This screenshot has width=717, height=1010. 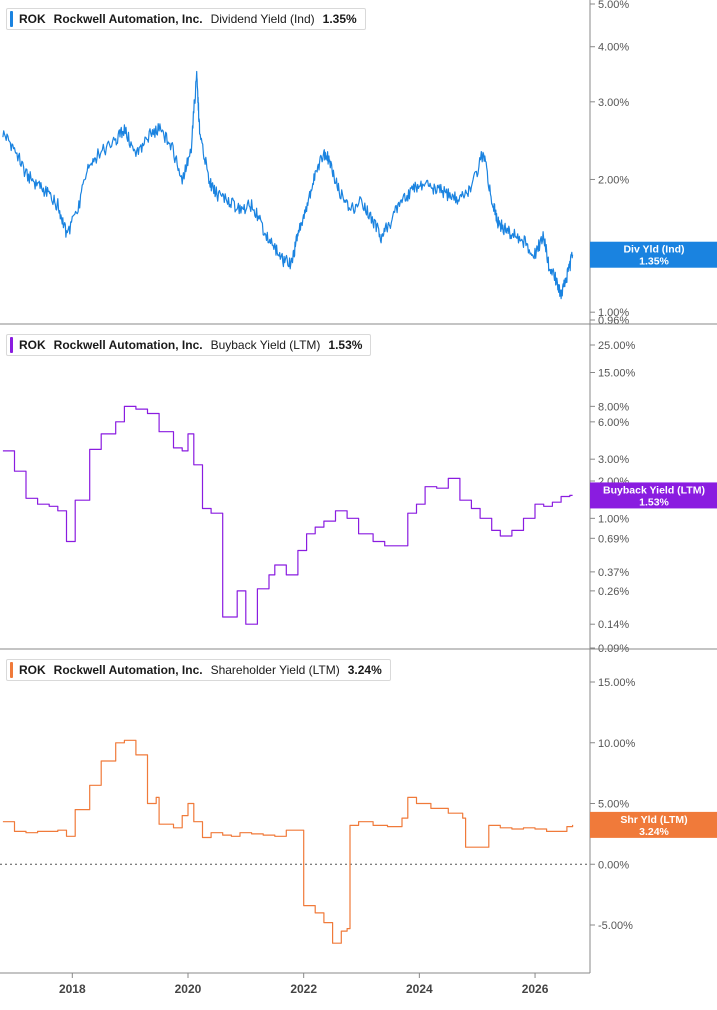 I want to click on y-tick-label: 0.37%, so click(x=613, y=573).